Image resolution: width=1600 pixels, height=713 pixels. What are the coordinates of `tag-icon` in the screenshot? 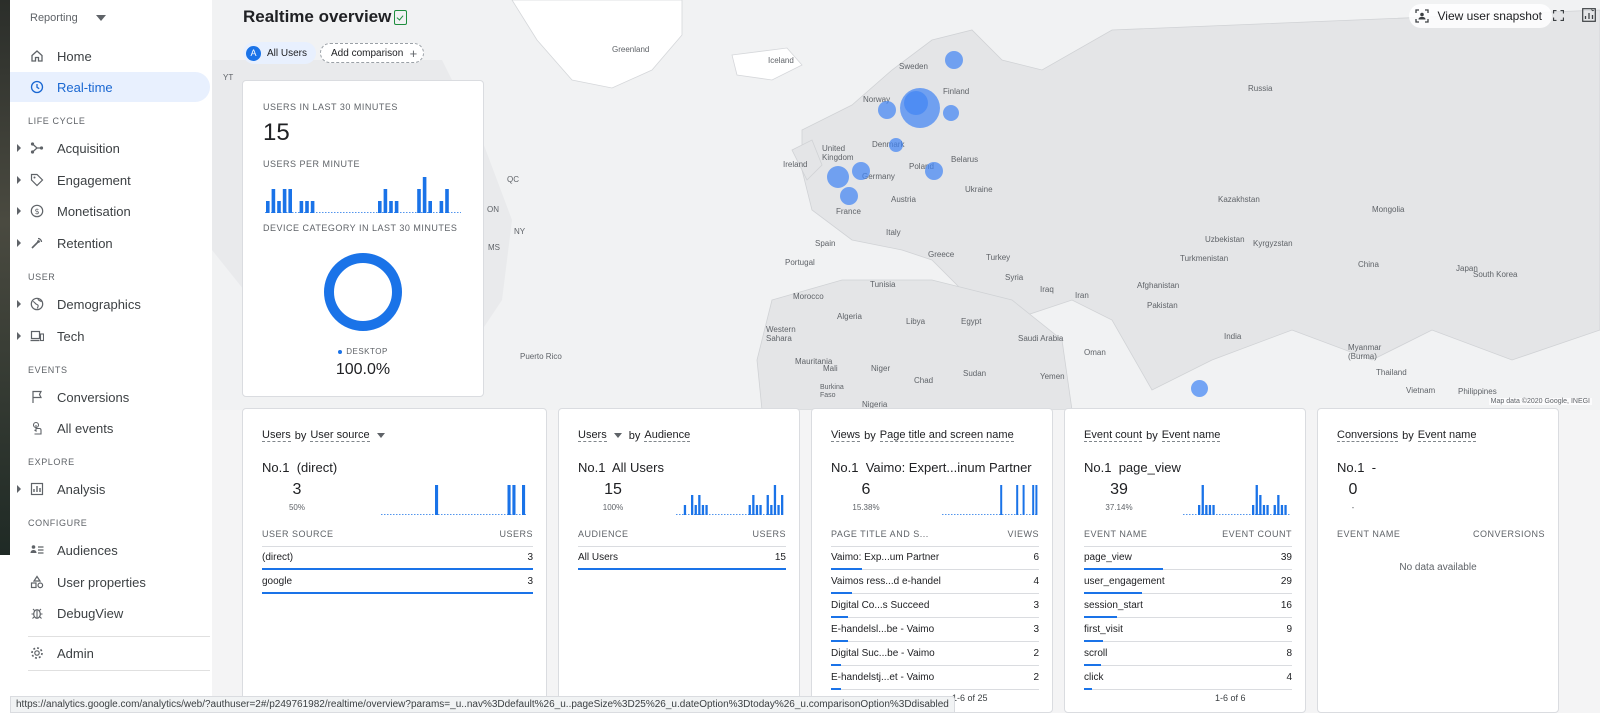 It's located at (37, 180).